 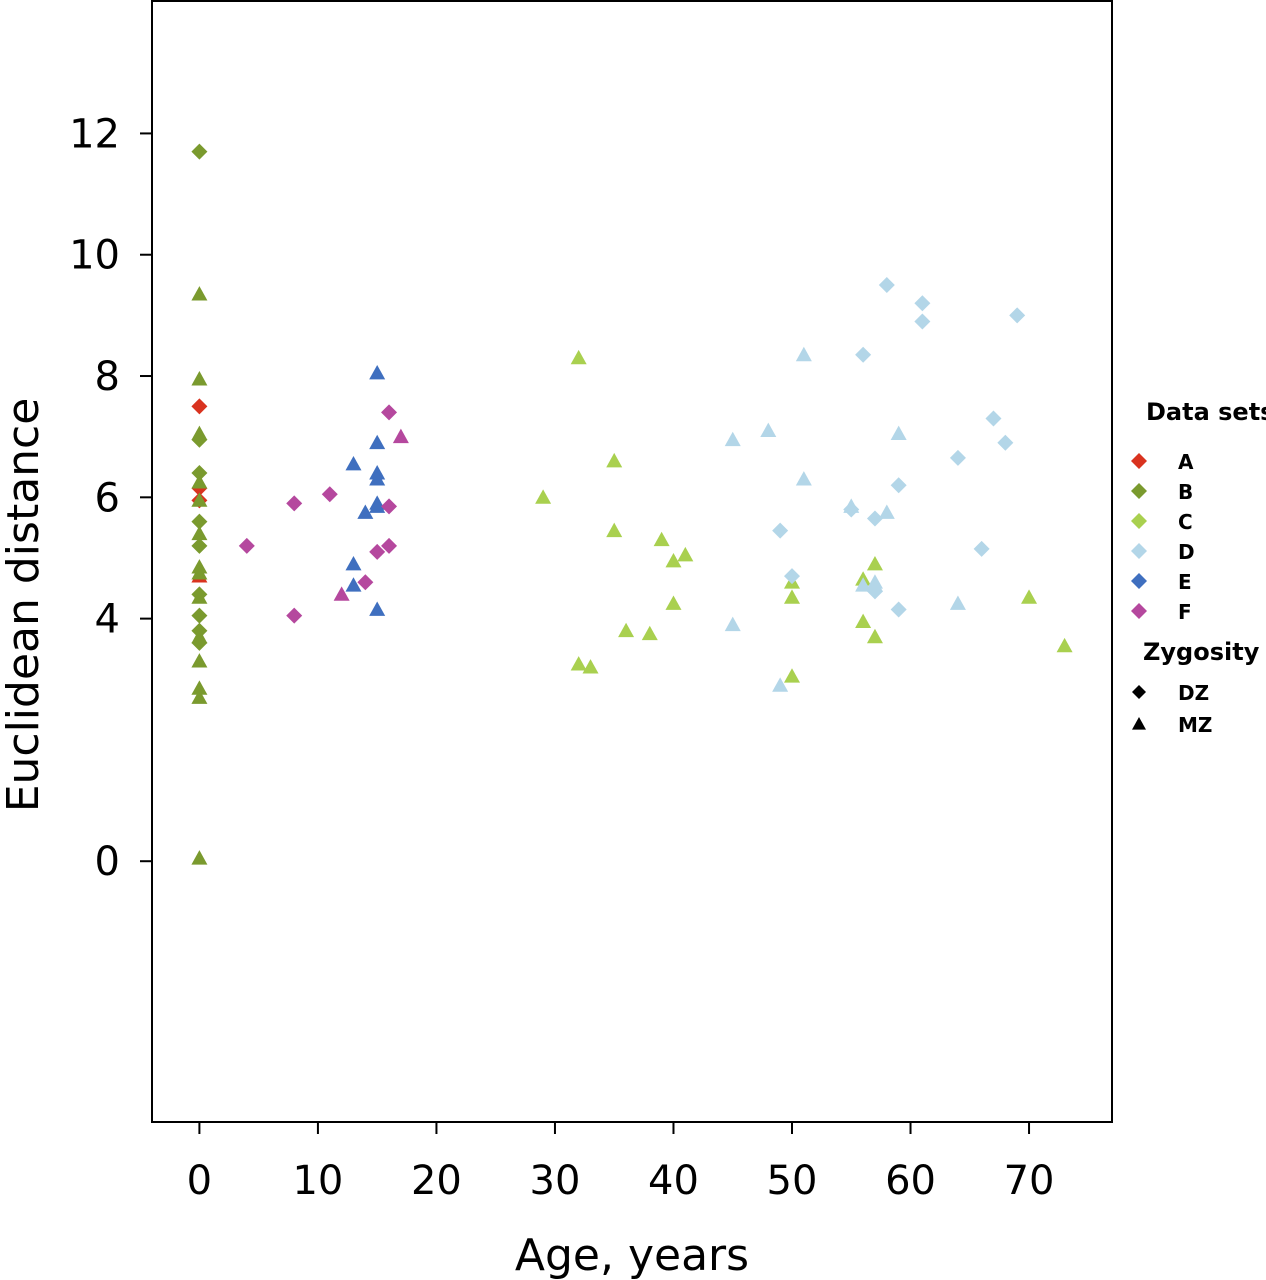 I want to click on x-axis-title: Age, years, so click(x=632, y=1255).